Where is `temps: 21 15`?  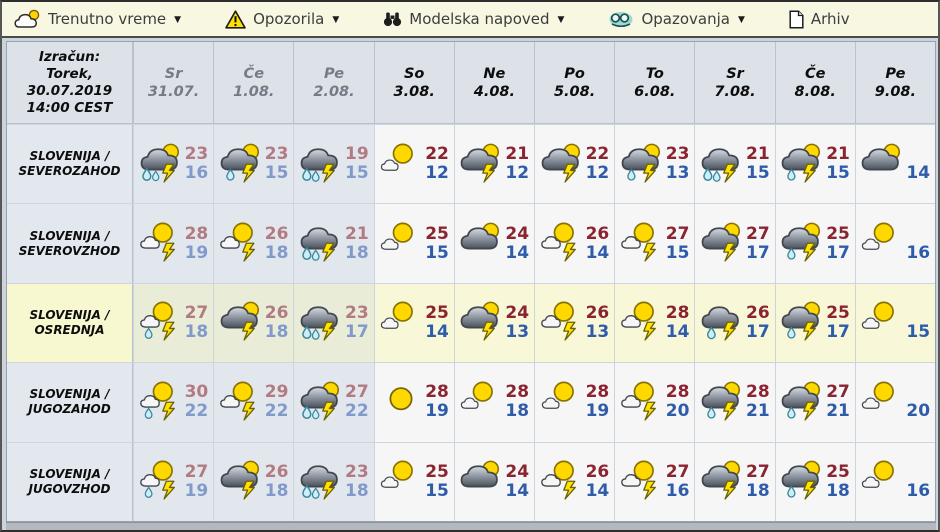 temps: 21 15 is located at coordinates (838, 164).